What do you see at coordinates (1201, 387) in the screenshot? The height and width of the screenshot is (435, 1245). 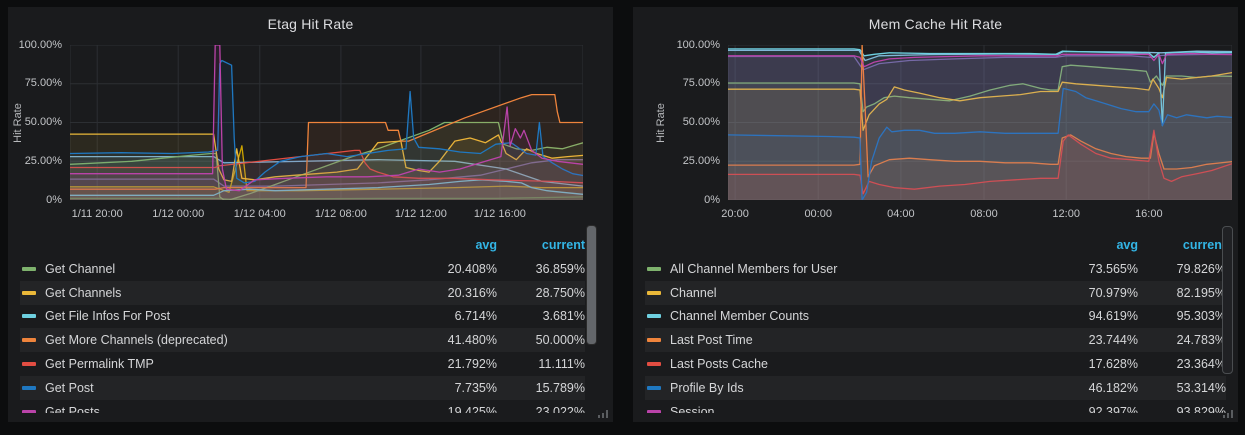 I see `series-current-value: 53.314%` at bounding box center [1201, 387].